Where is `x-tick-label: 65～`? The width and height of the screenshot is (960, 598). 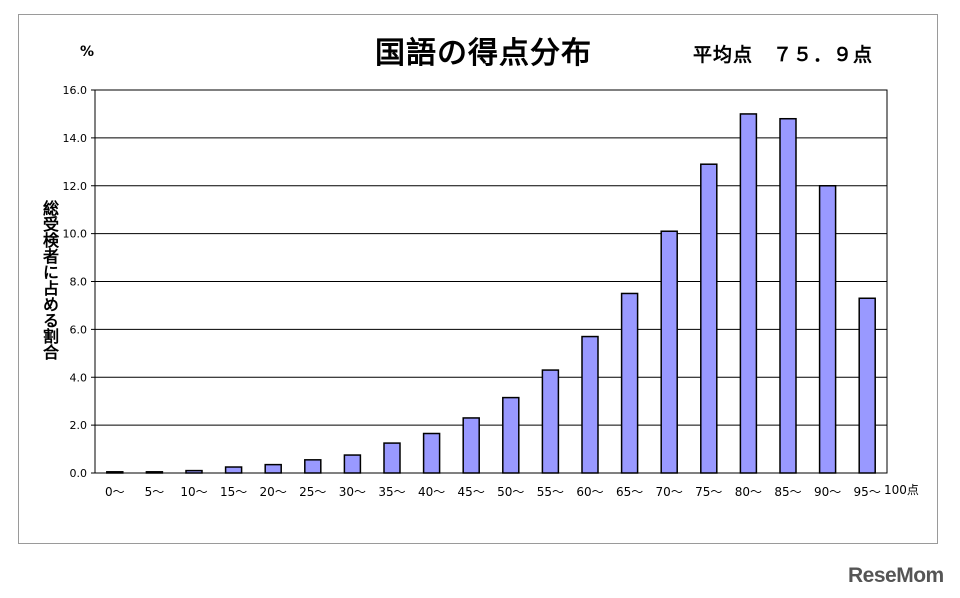 x-tick-label: 65～ is located at coordinates (629, 492).